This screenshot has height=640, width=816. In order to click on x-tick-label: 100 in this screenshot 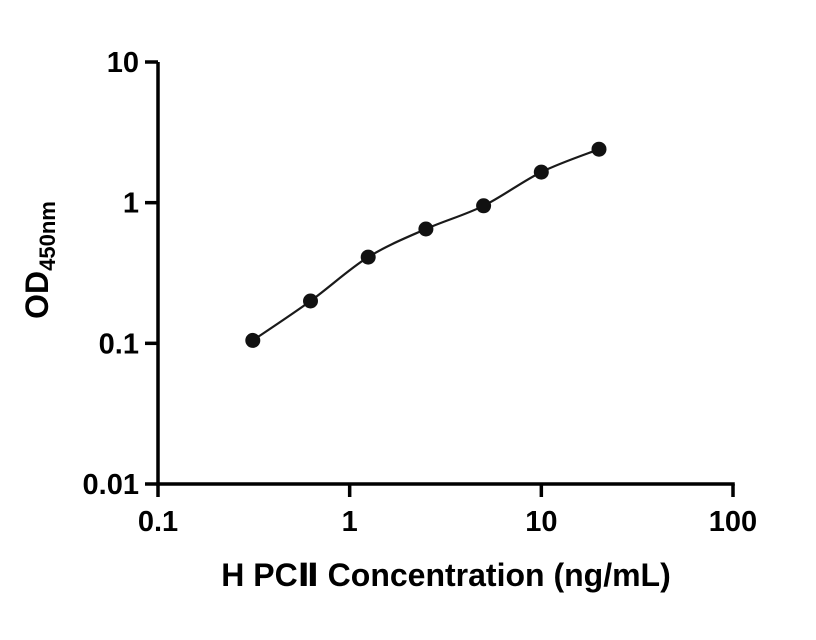, I will do `click(733, 522)`.